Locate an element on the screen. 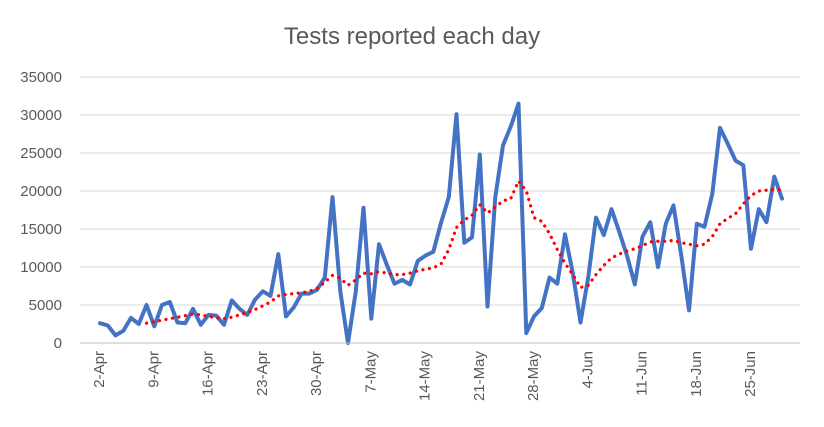  x-tick-label: 7-May is located at coordinates (370, 372).